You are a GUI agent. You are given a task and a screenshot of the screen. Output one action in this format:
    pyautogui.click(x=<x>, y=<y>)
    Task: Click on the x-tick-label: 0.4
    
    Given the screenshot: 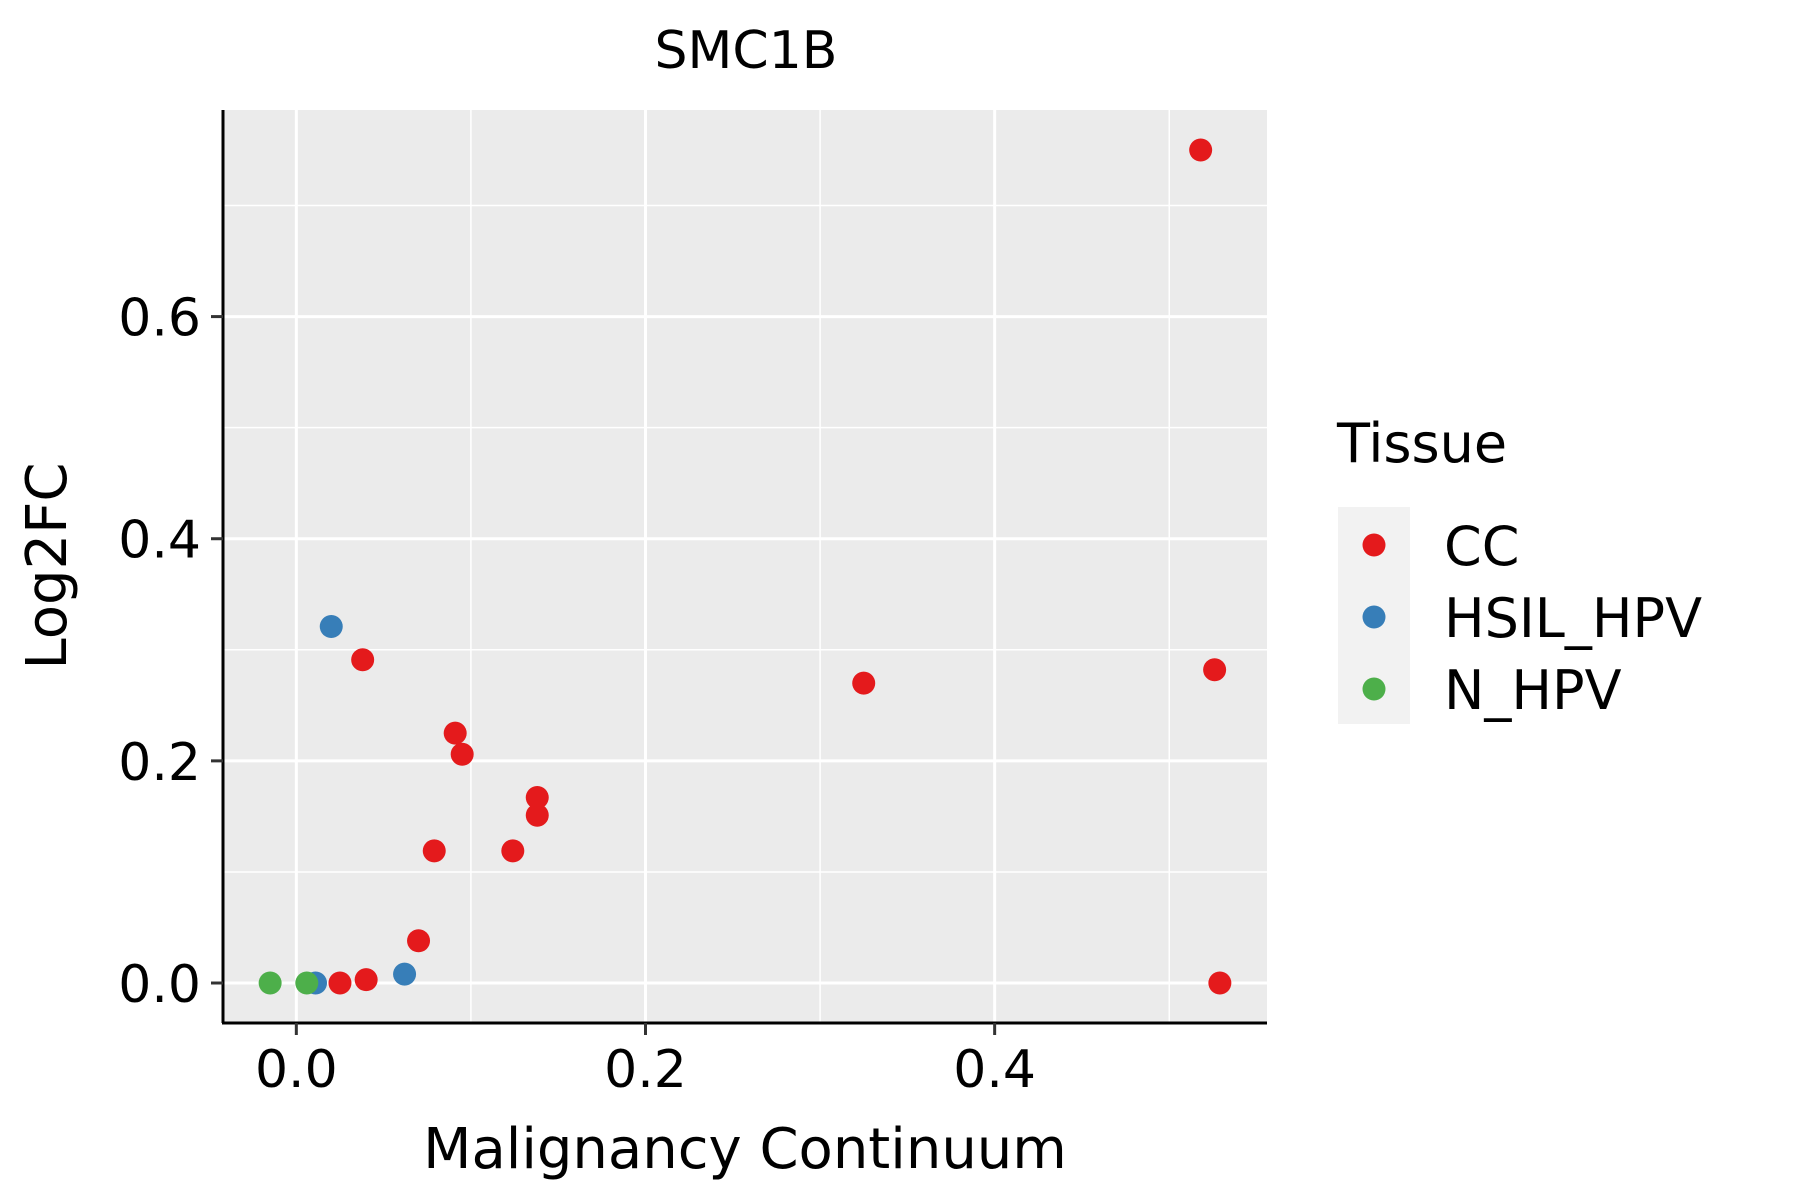 What is the action you would take?
    pyautogui.click(x=994, y=1070)
    